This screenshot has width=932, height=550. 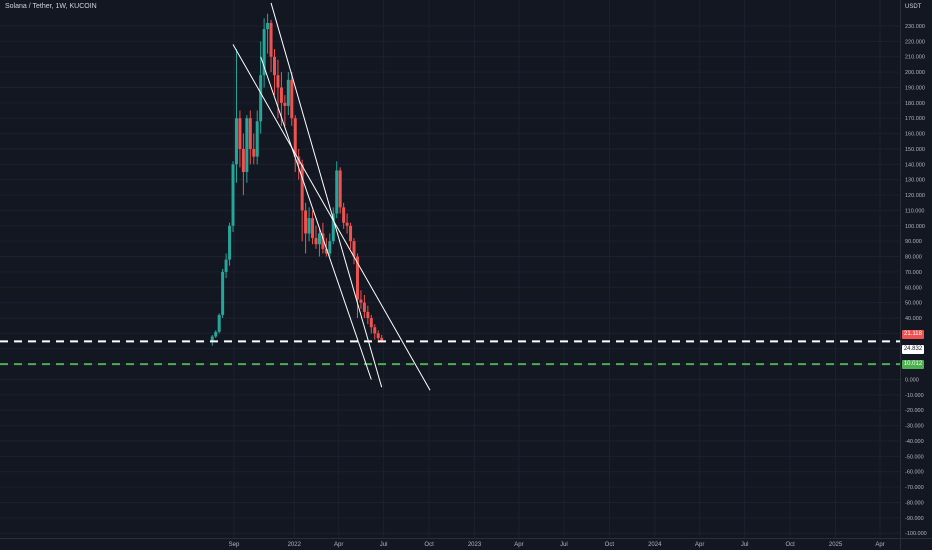 What do you see at coordinates (655, 545) in the screenshot?
I see `x-tick-label: 2024` at bounding box center [655, 545].